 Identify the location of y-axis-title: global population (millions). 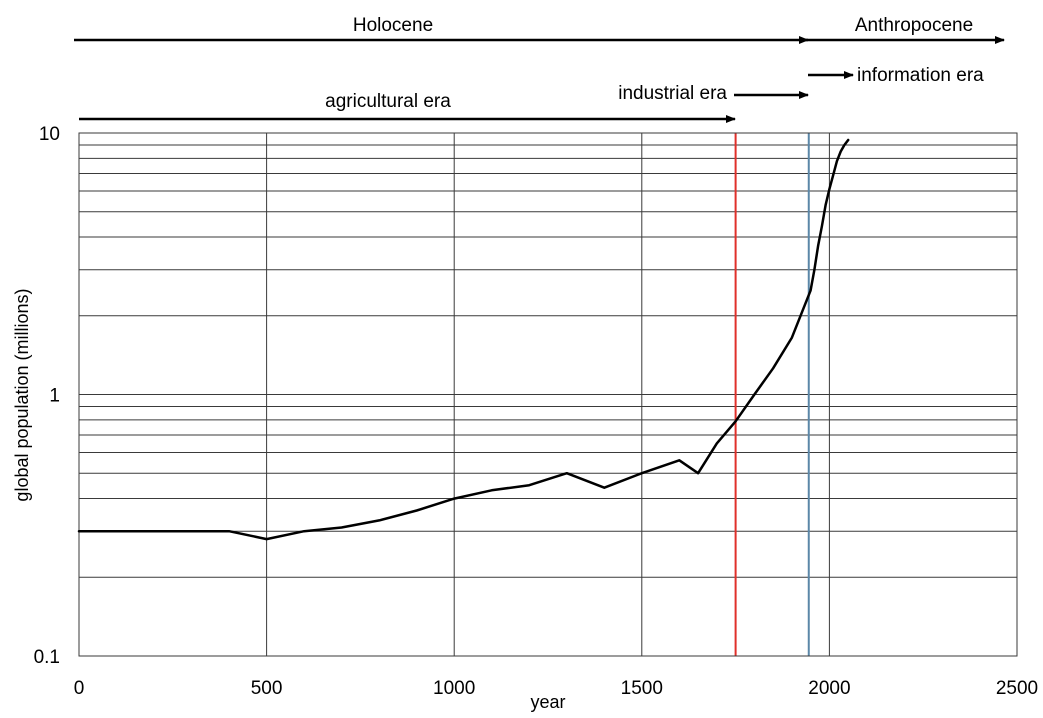
(22, 394).